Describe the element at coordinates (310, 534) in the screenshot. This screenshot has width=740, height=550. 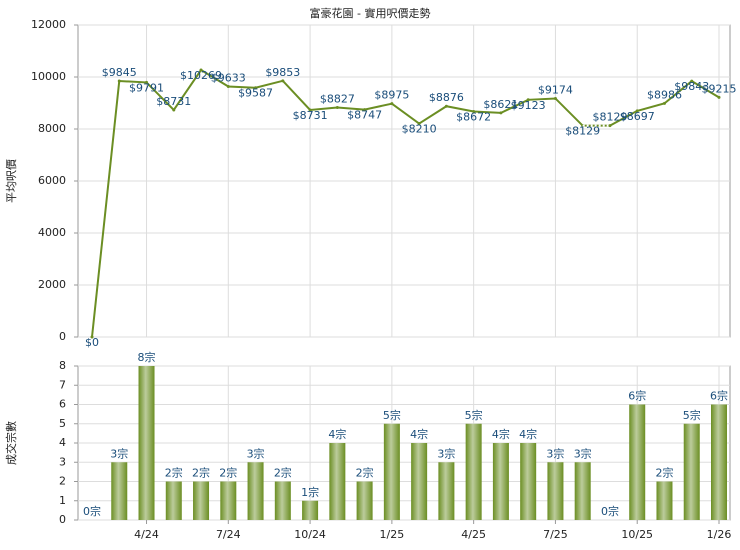
I see `x-tick-label: 10/24` at that location.